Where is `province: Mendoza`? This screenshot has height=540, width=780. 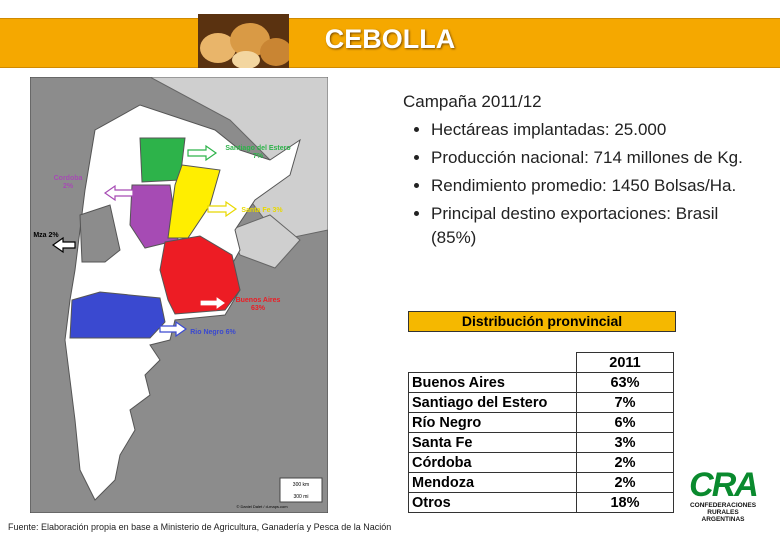 province: Mendoza is located at coordinates (492, 482).